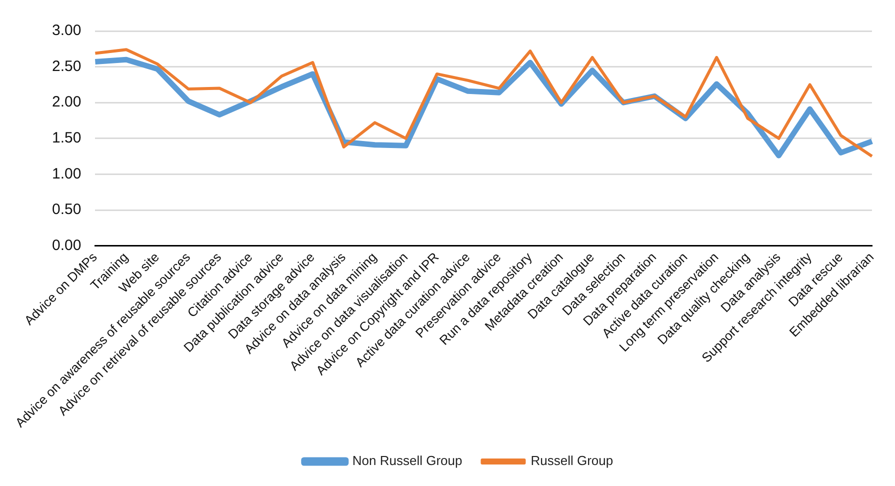  What do you see at coordinates (67, 31) in the screenshot?
I see `y-tick-label: 3.00` at bounding box center [67, 31].